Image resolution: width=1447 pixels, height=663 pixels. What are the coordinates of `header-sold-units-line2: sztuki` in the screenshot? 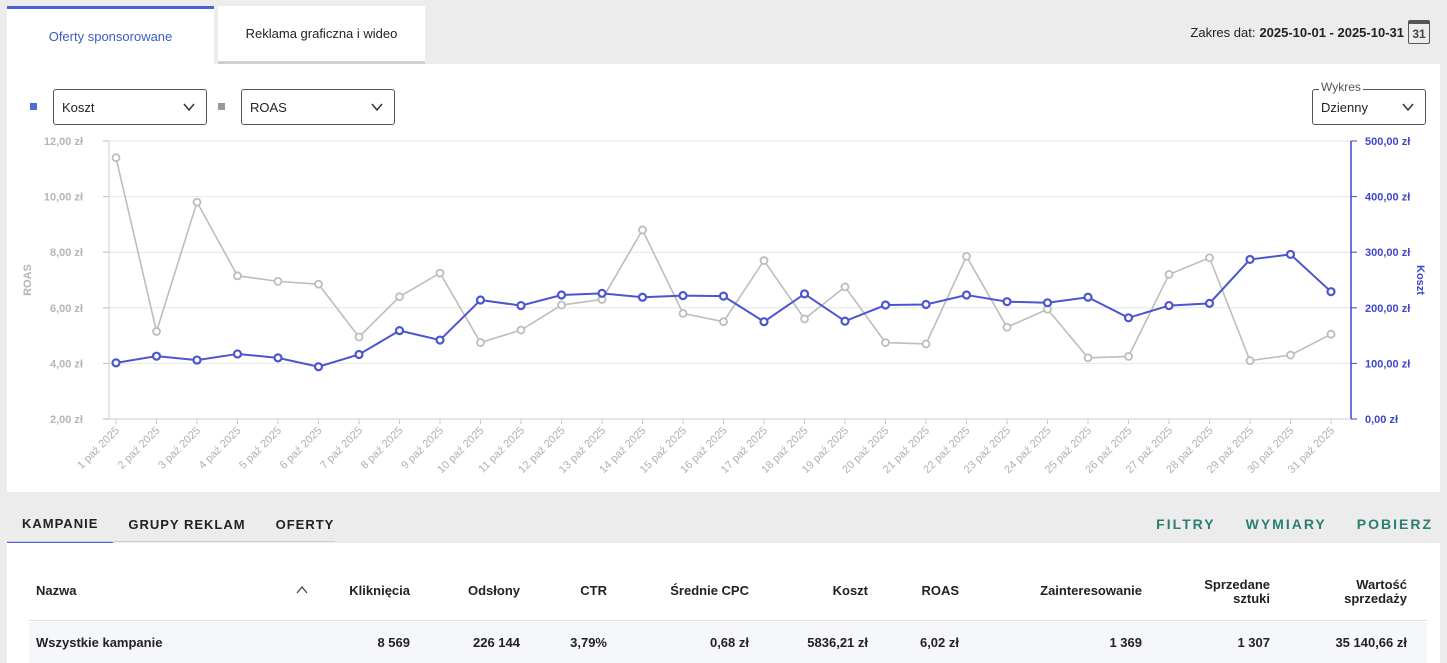 It's located at (1251, 598).